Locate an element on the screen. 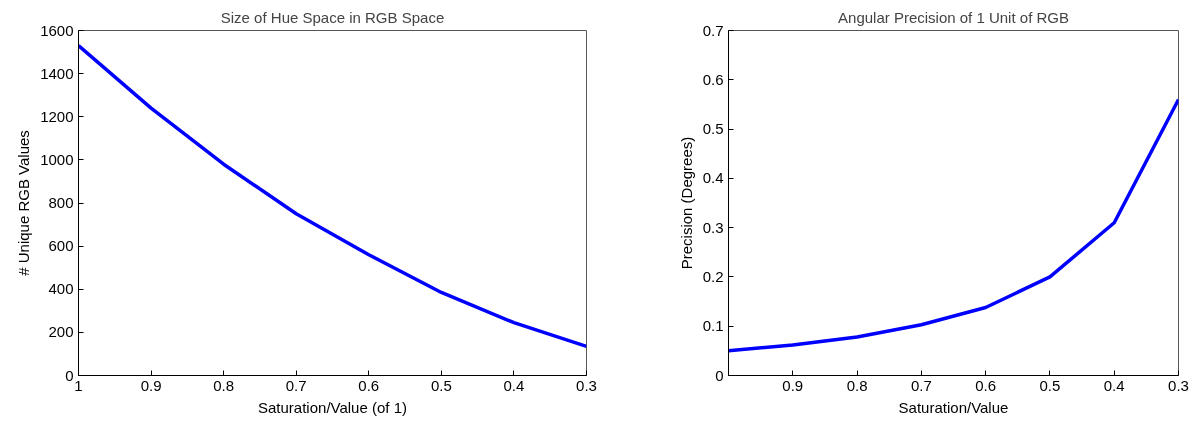 The image size is (1192, 429). y-axis-title: Precision (Degrees) is located at coordinates (686, 203).